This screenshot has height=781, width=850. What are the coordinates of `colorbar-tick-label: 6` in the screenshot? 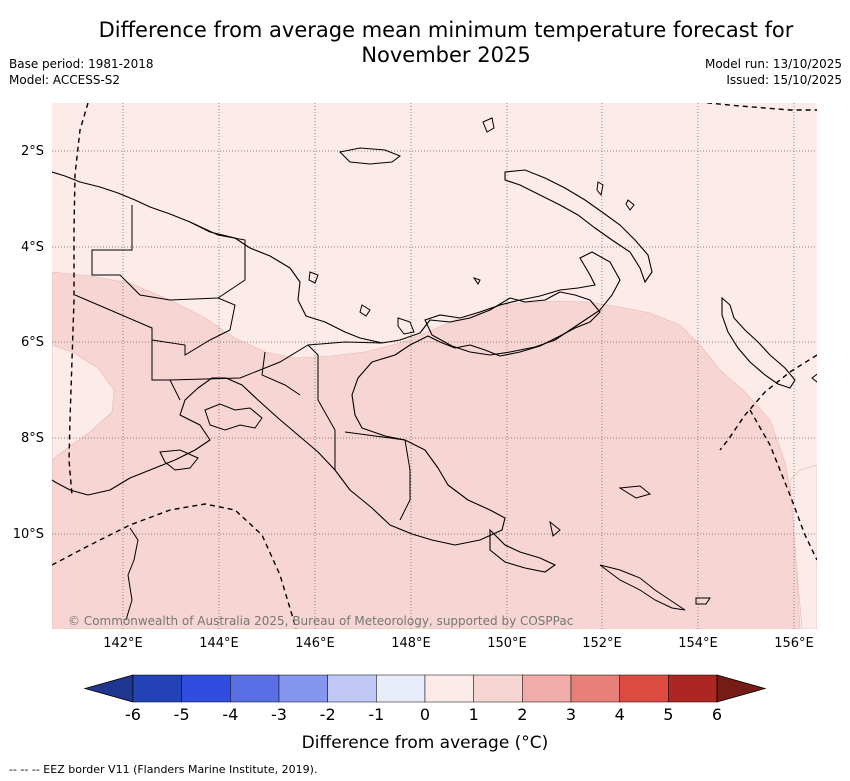 It's located at (717, 714).